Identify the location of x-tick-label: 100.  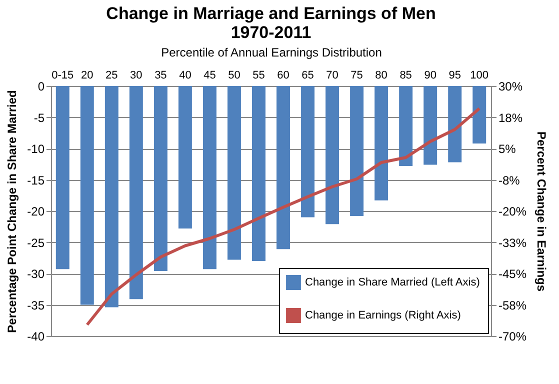
(479, 76).